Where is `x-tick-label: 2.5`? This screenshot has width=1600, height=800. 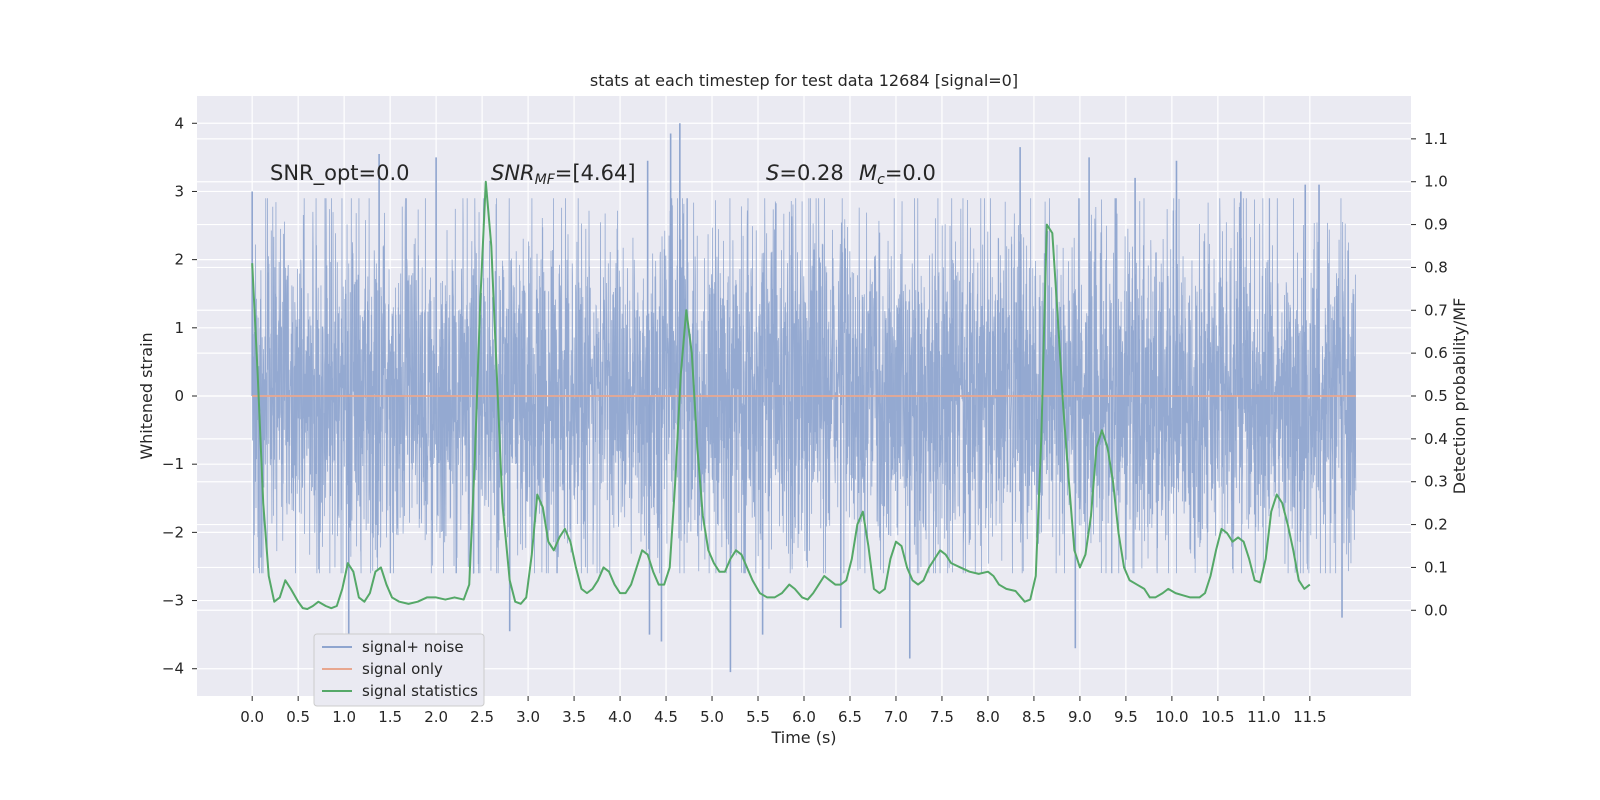 x-tick-label: 2.5 is located at coordinates (482, 717).